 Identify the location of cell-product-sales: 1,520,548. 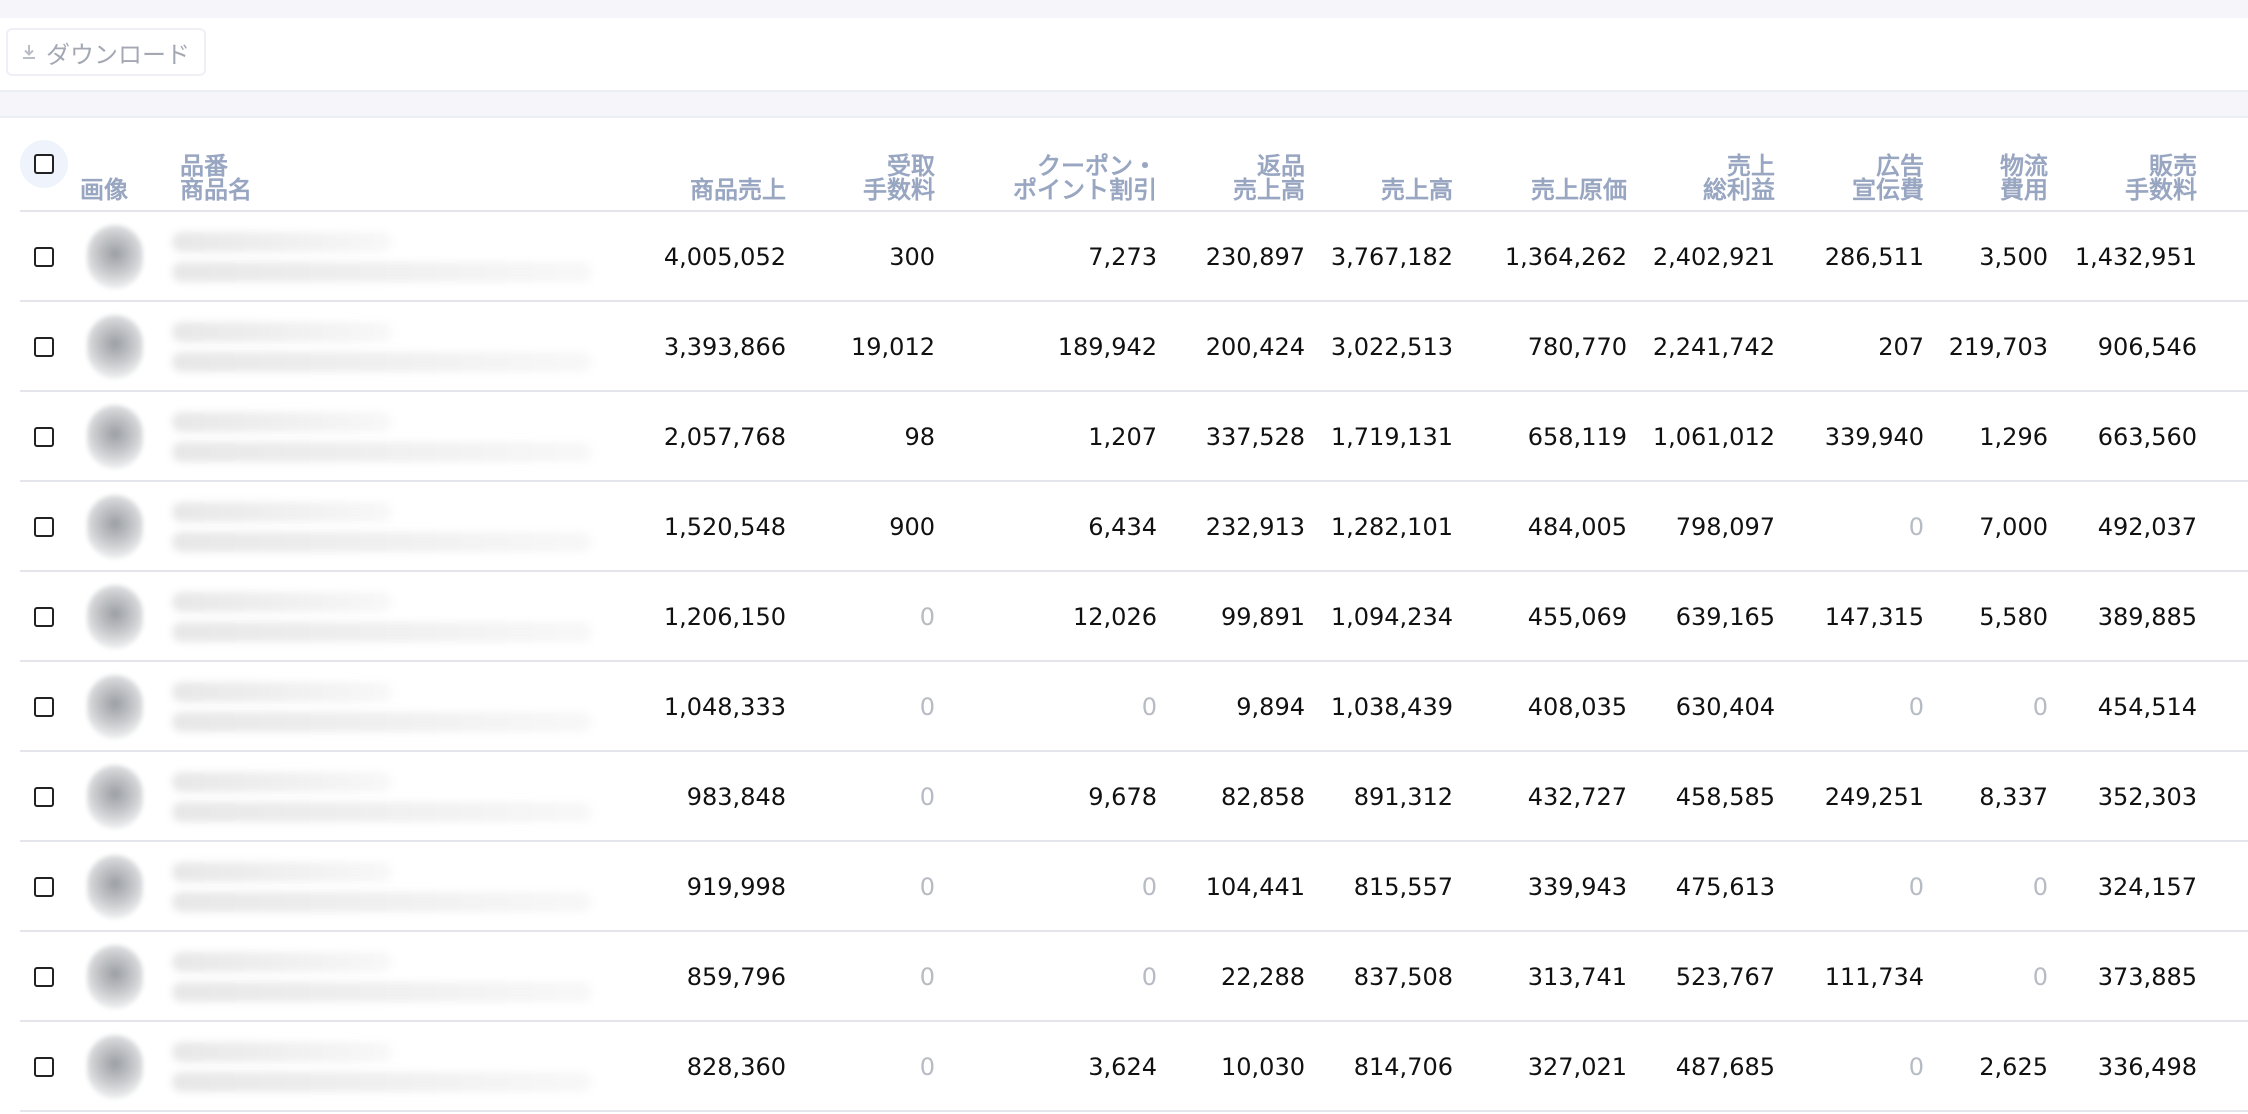
(724, 527).